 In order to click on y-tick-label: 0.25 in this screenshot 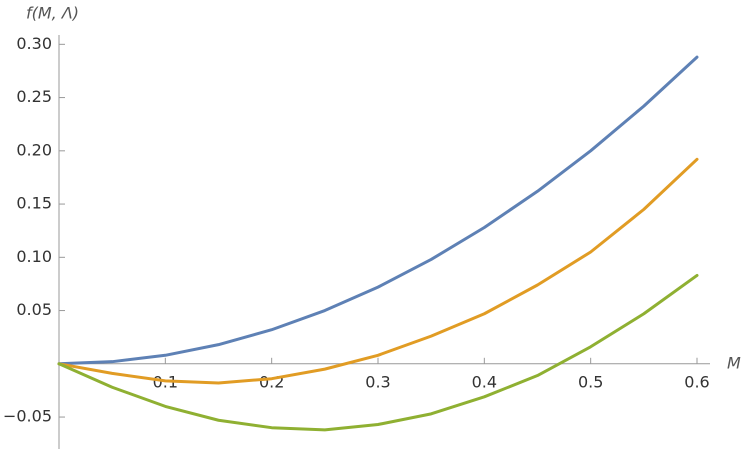, I will do `click(34, 96)`.